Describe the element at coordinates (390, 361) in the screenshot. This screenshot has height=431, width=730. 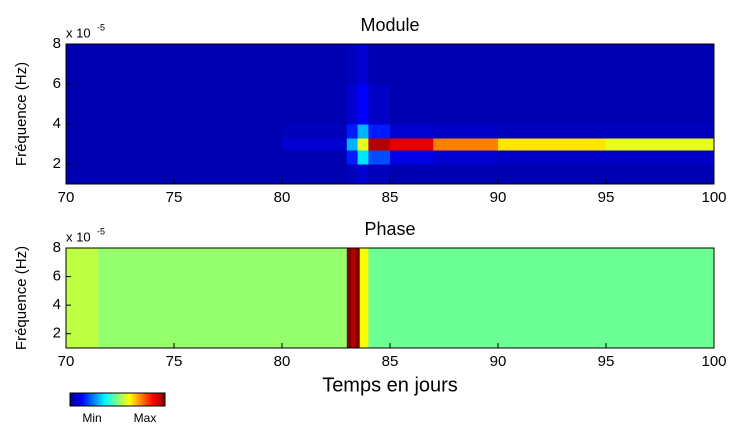
I see `x-tick-label: 85` at that location.